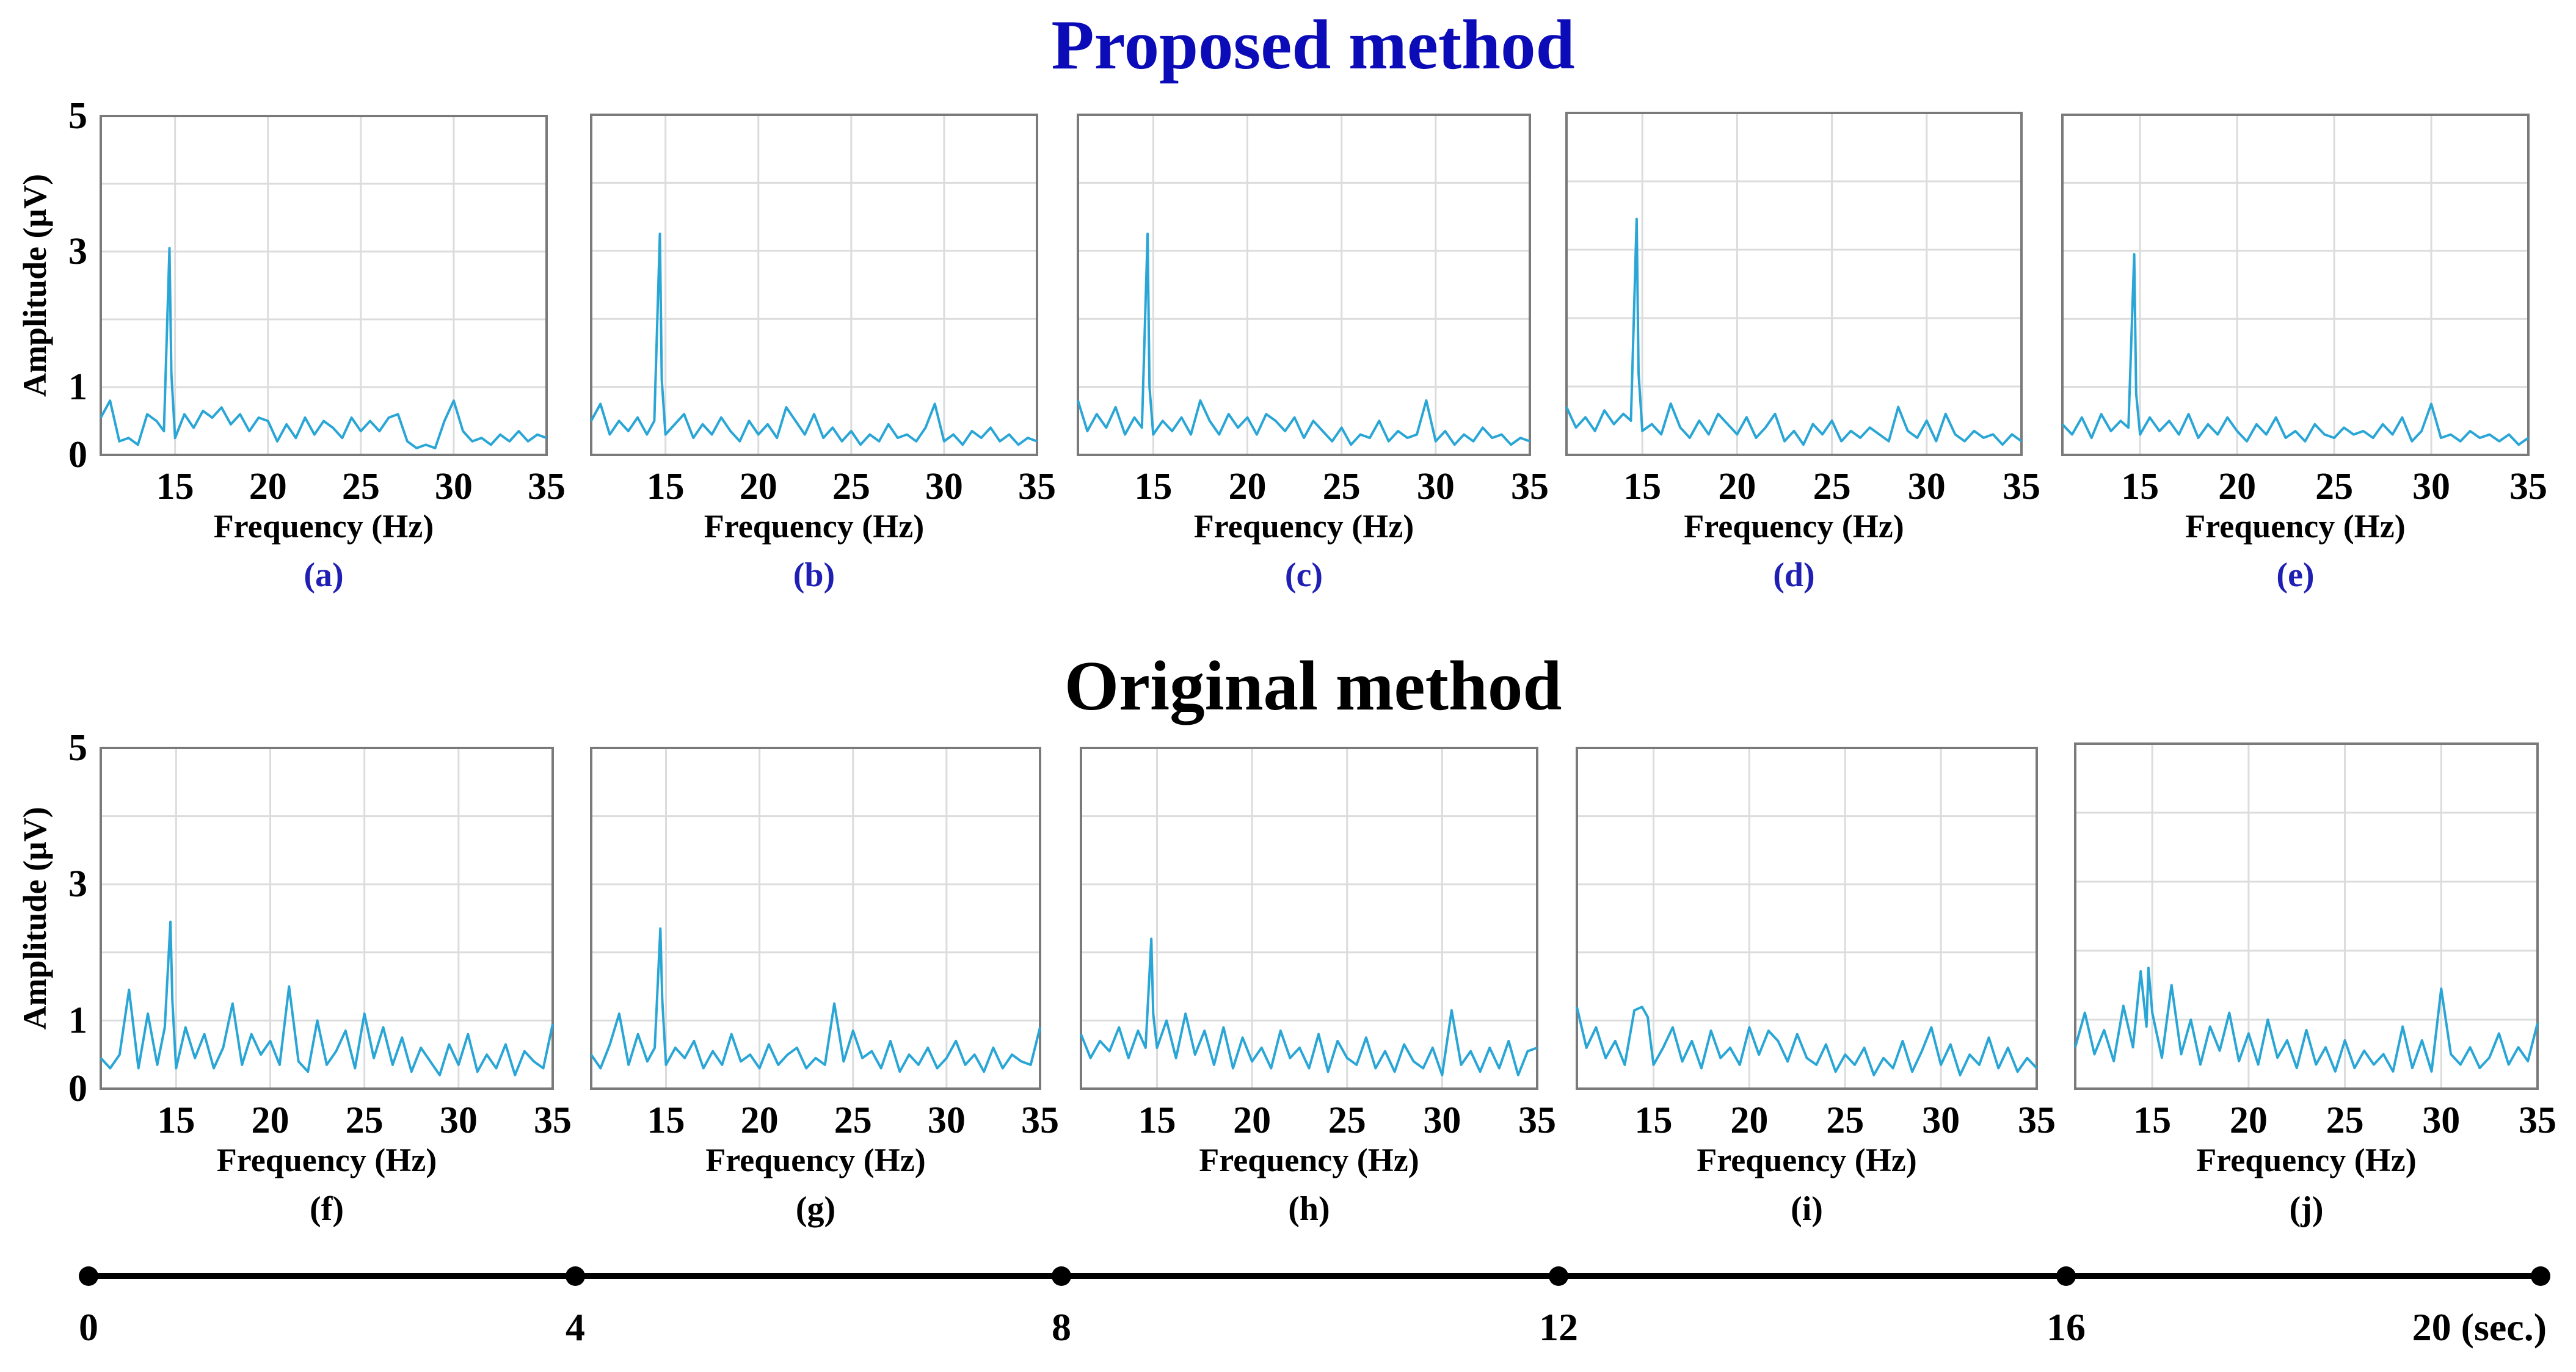 Image resolution: width=2576 pixels, height=1372 pixels. Describe the element at coordinates (1309, 1209) in the screenshot. I see `panel-label: (h)` at that location.